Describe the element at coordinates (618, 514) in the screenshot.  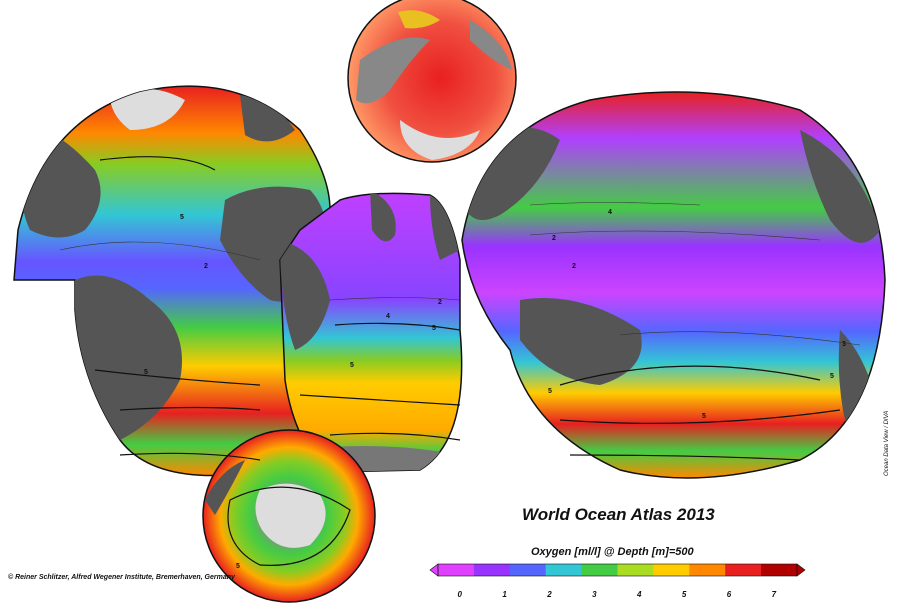
I see `map-title: World Ocean Atlas 2013` at that location.